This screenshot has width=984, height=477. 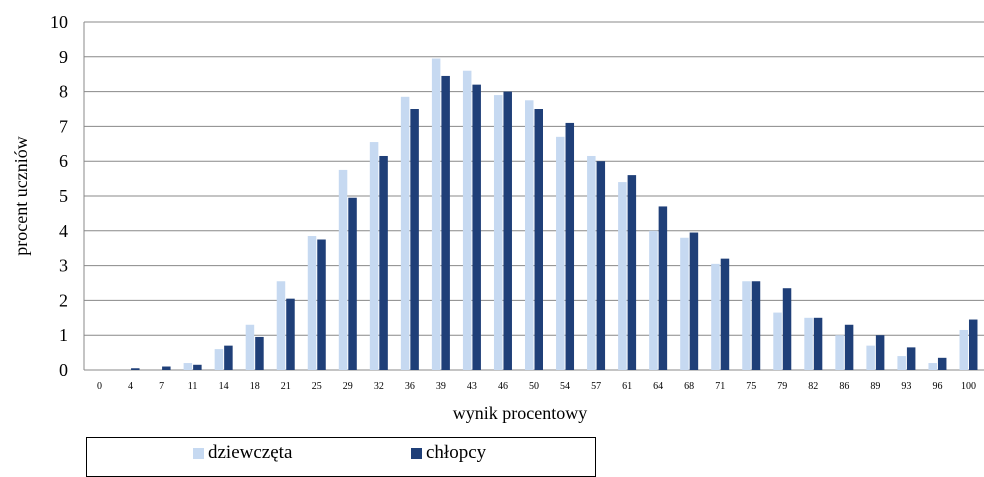 What do you see at coordinates (21, 195) in the screenshot?
I see `y-axis-title: procent uczniów` at bounding box center [21, 195].